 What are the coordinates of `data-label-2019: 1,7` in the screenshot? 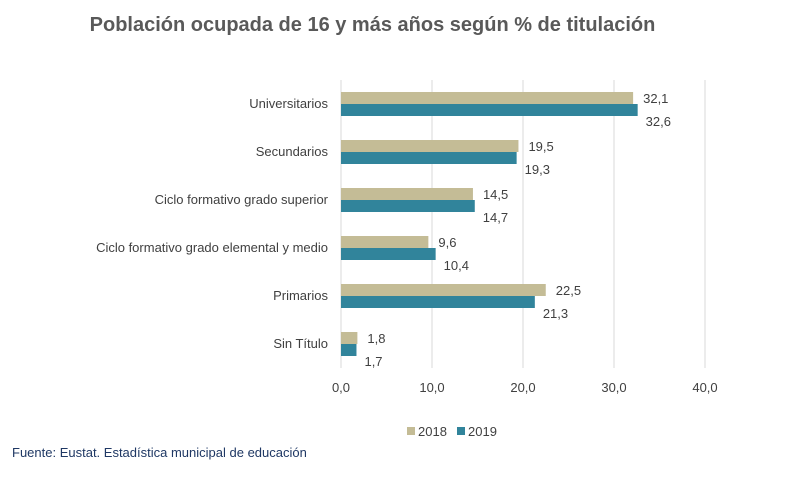 It's located at (373, 361).